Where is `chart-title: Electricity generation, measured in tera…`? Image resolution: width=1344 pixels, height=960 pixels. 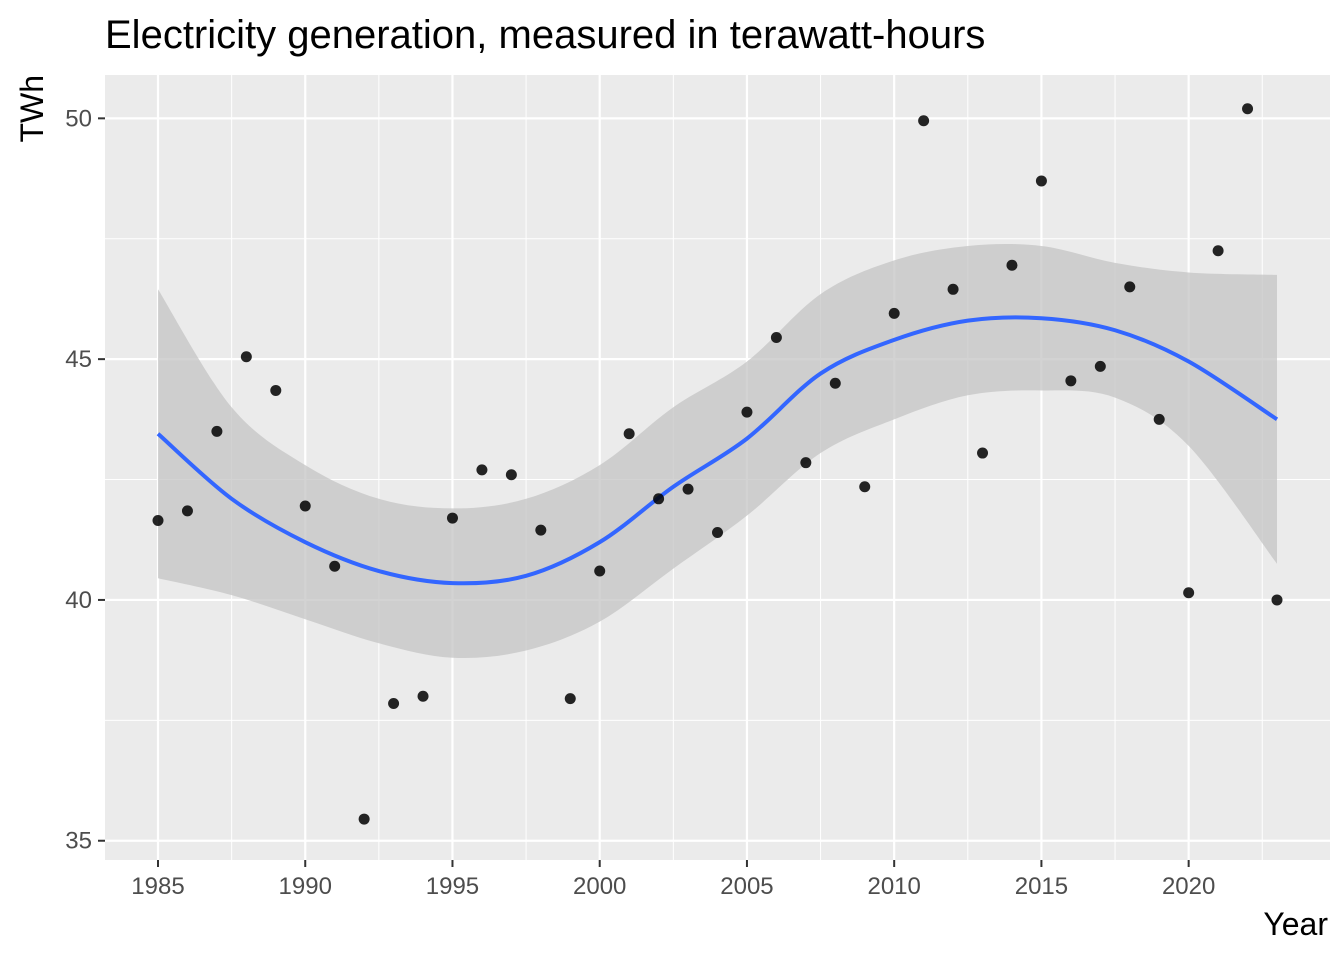
chart-title: Electricity generation, measured in tera… is located at coordinates (545, 35).